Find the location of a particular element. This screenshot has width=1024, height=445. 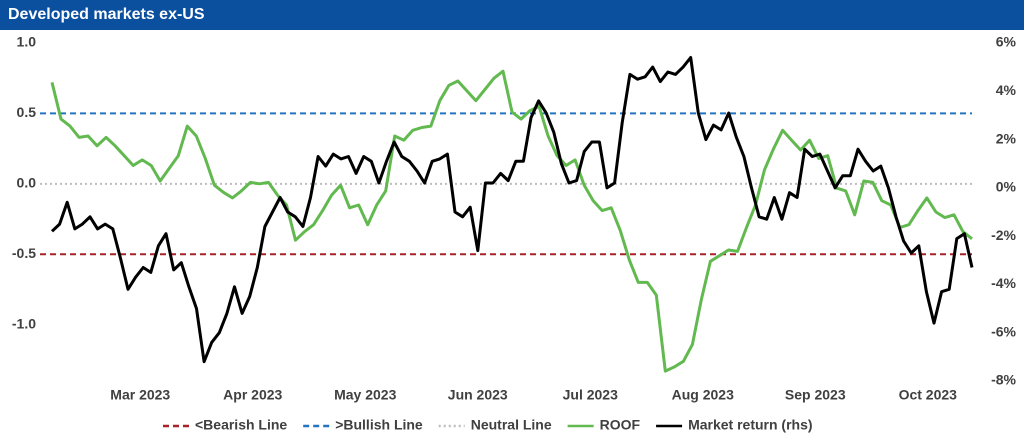

y2-tick-label: -6% is located at coordinates (1003, 331).